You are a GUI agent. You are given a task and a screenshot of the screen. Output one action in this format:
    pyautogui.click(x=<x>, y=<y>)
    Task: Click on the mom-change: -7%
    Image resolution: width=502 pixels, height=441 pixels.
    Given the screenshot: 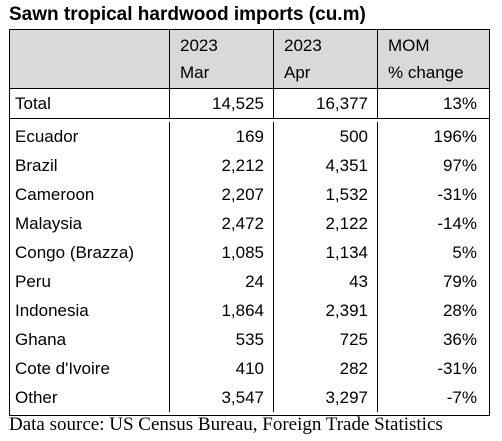 What is the action you would take?
    pyautogui.click(x=461, y=397)
    